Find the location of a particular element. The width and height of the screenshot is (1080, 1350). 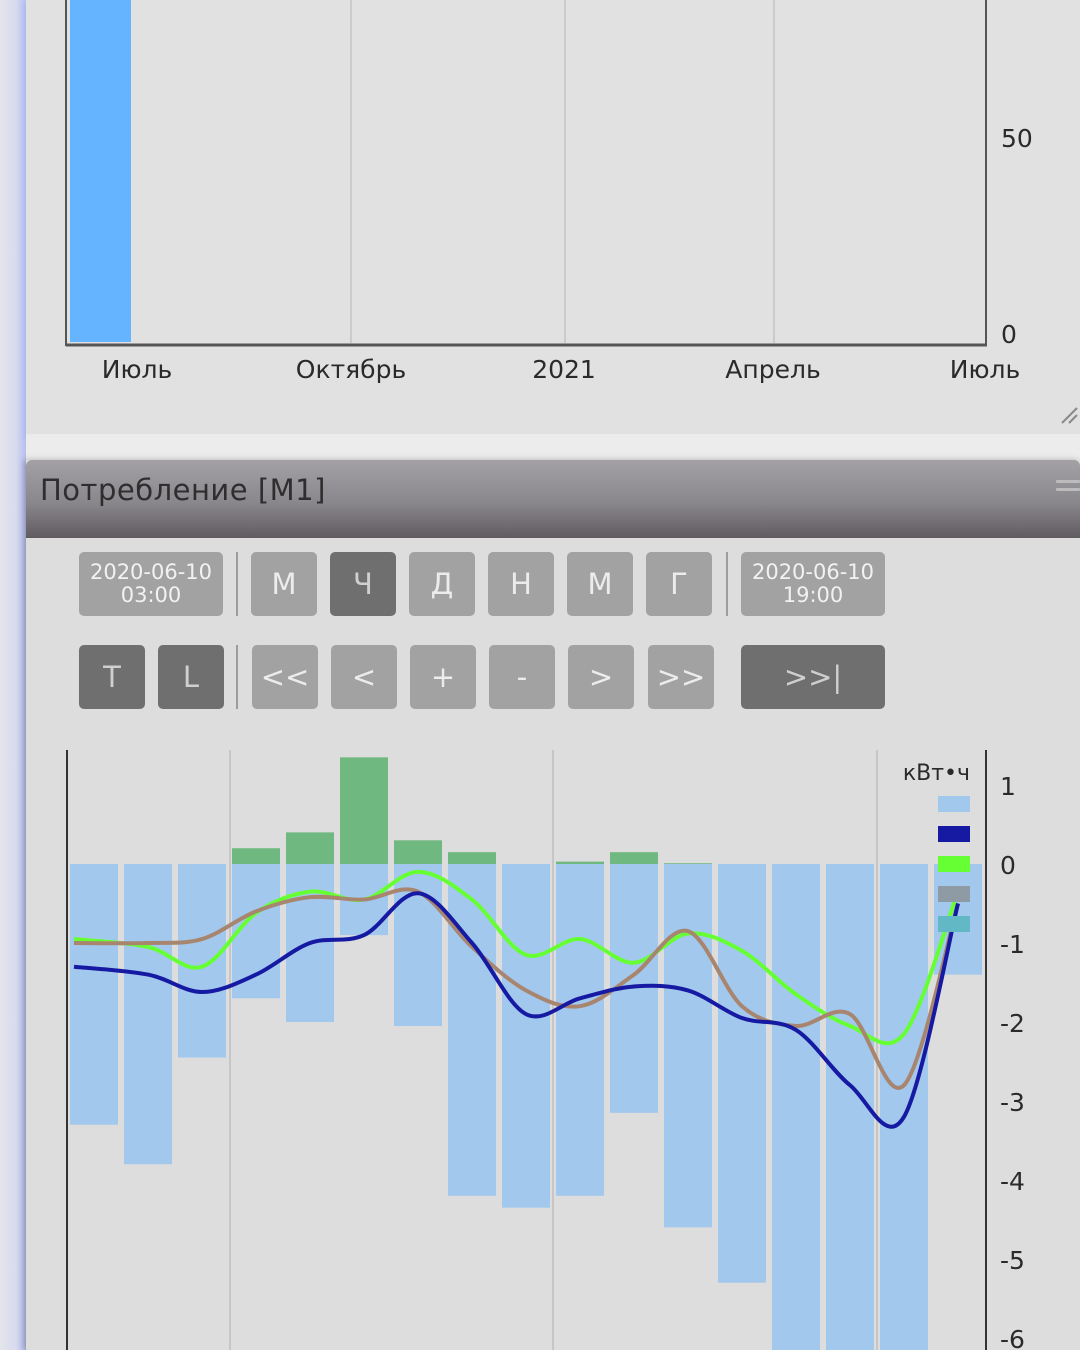

last-button: >> is located at coordinates (681, 677).